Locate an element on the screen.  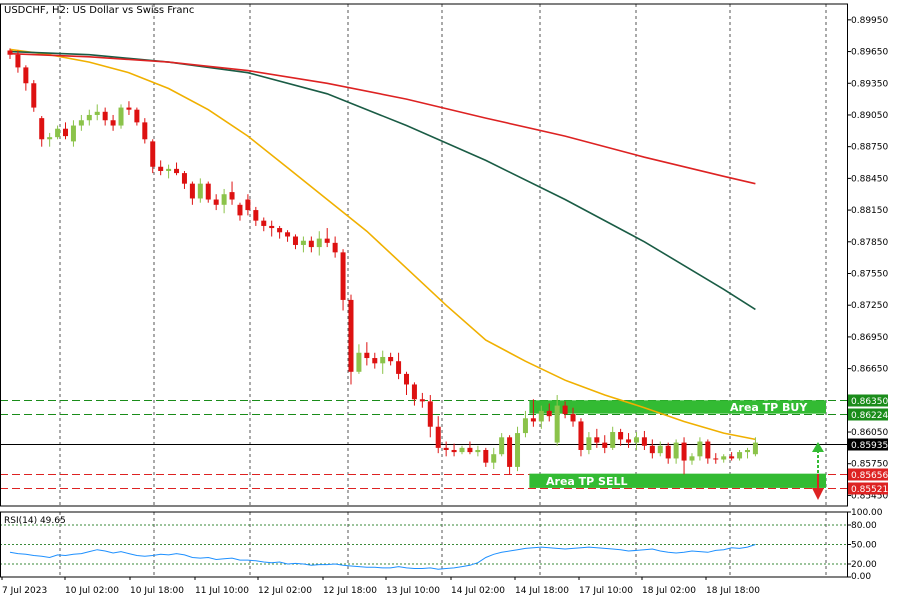
tp-areas: Area TP BUY Area TP SELL is located at coordinates (677, 444).